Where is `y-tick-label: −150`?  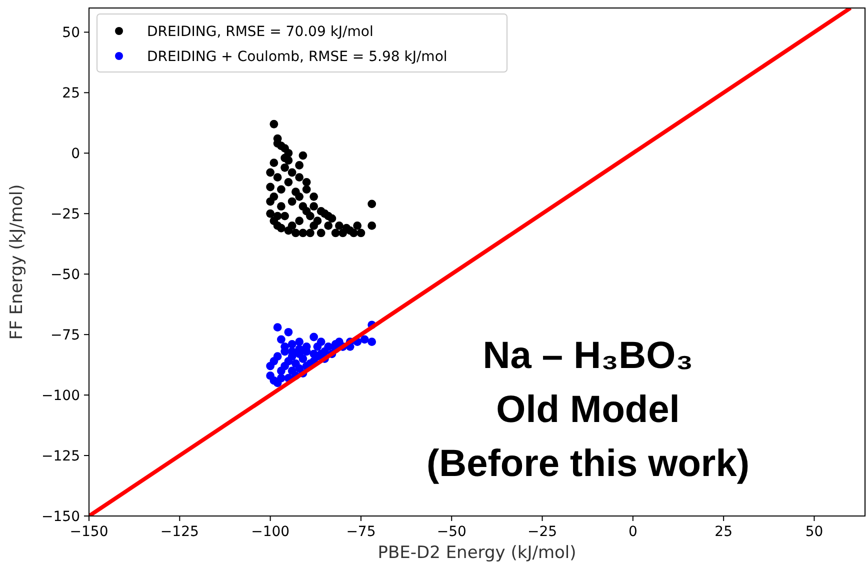
y-tick-label: −150 is located at coordinates (61, 516).